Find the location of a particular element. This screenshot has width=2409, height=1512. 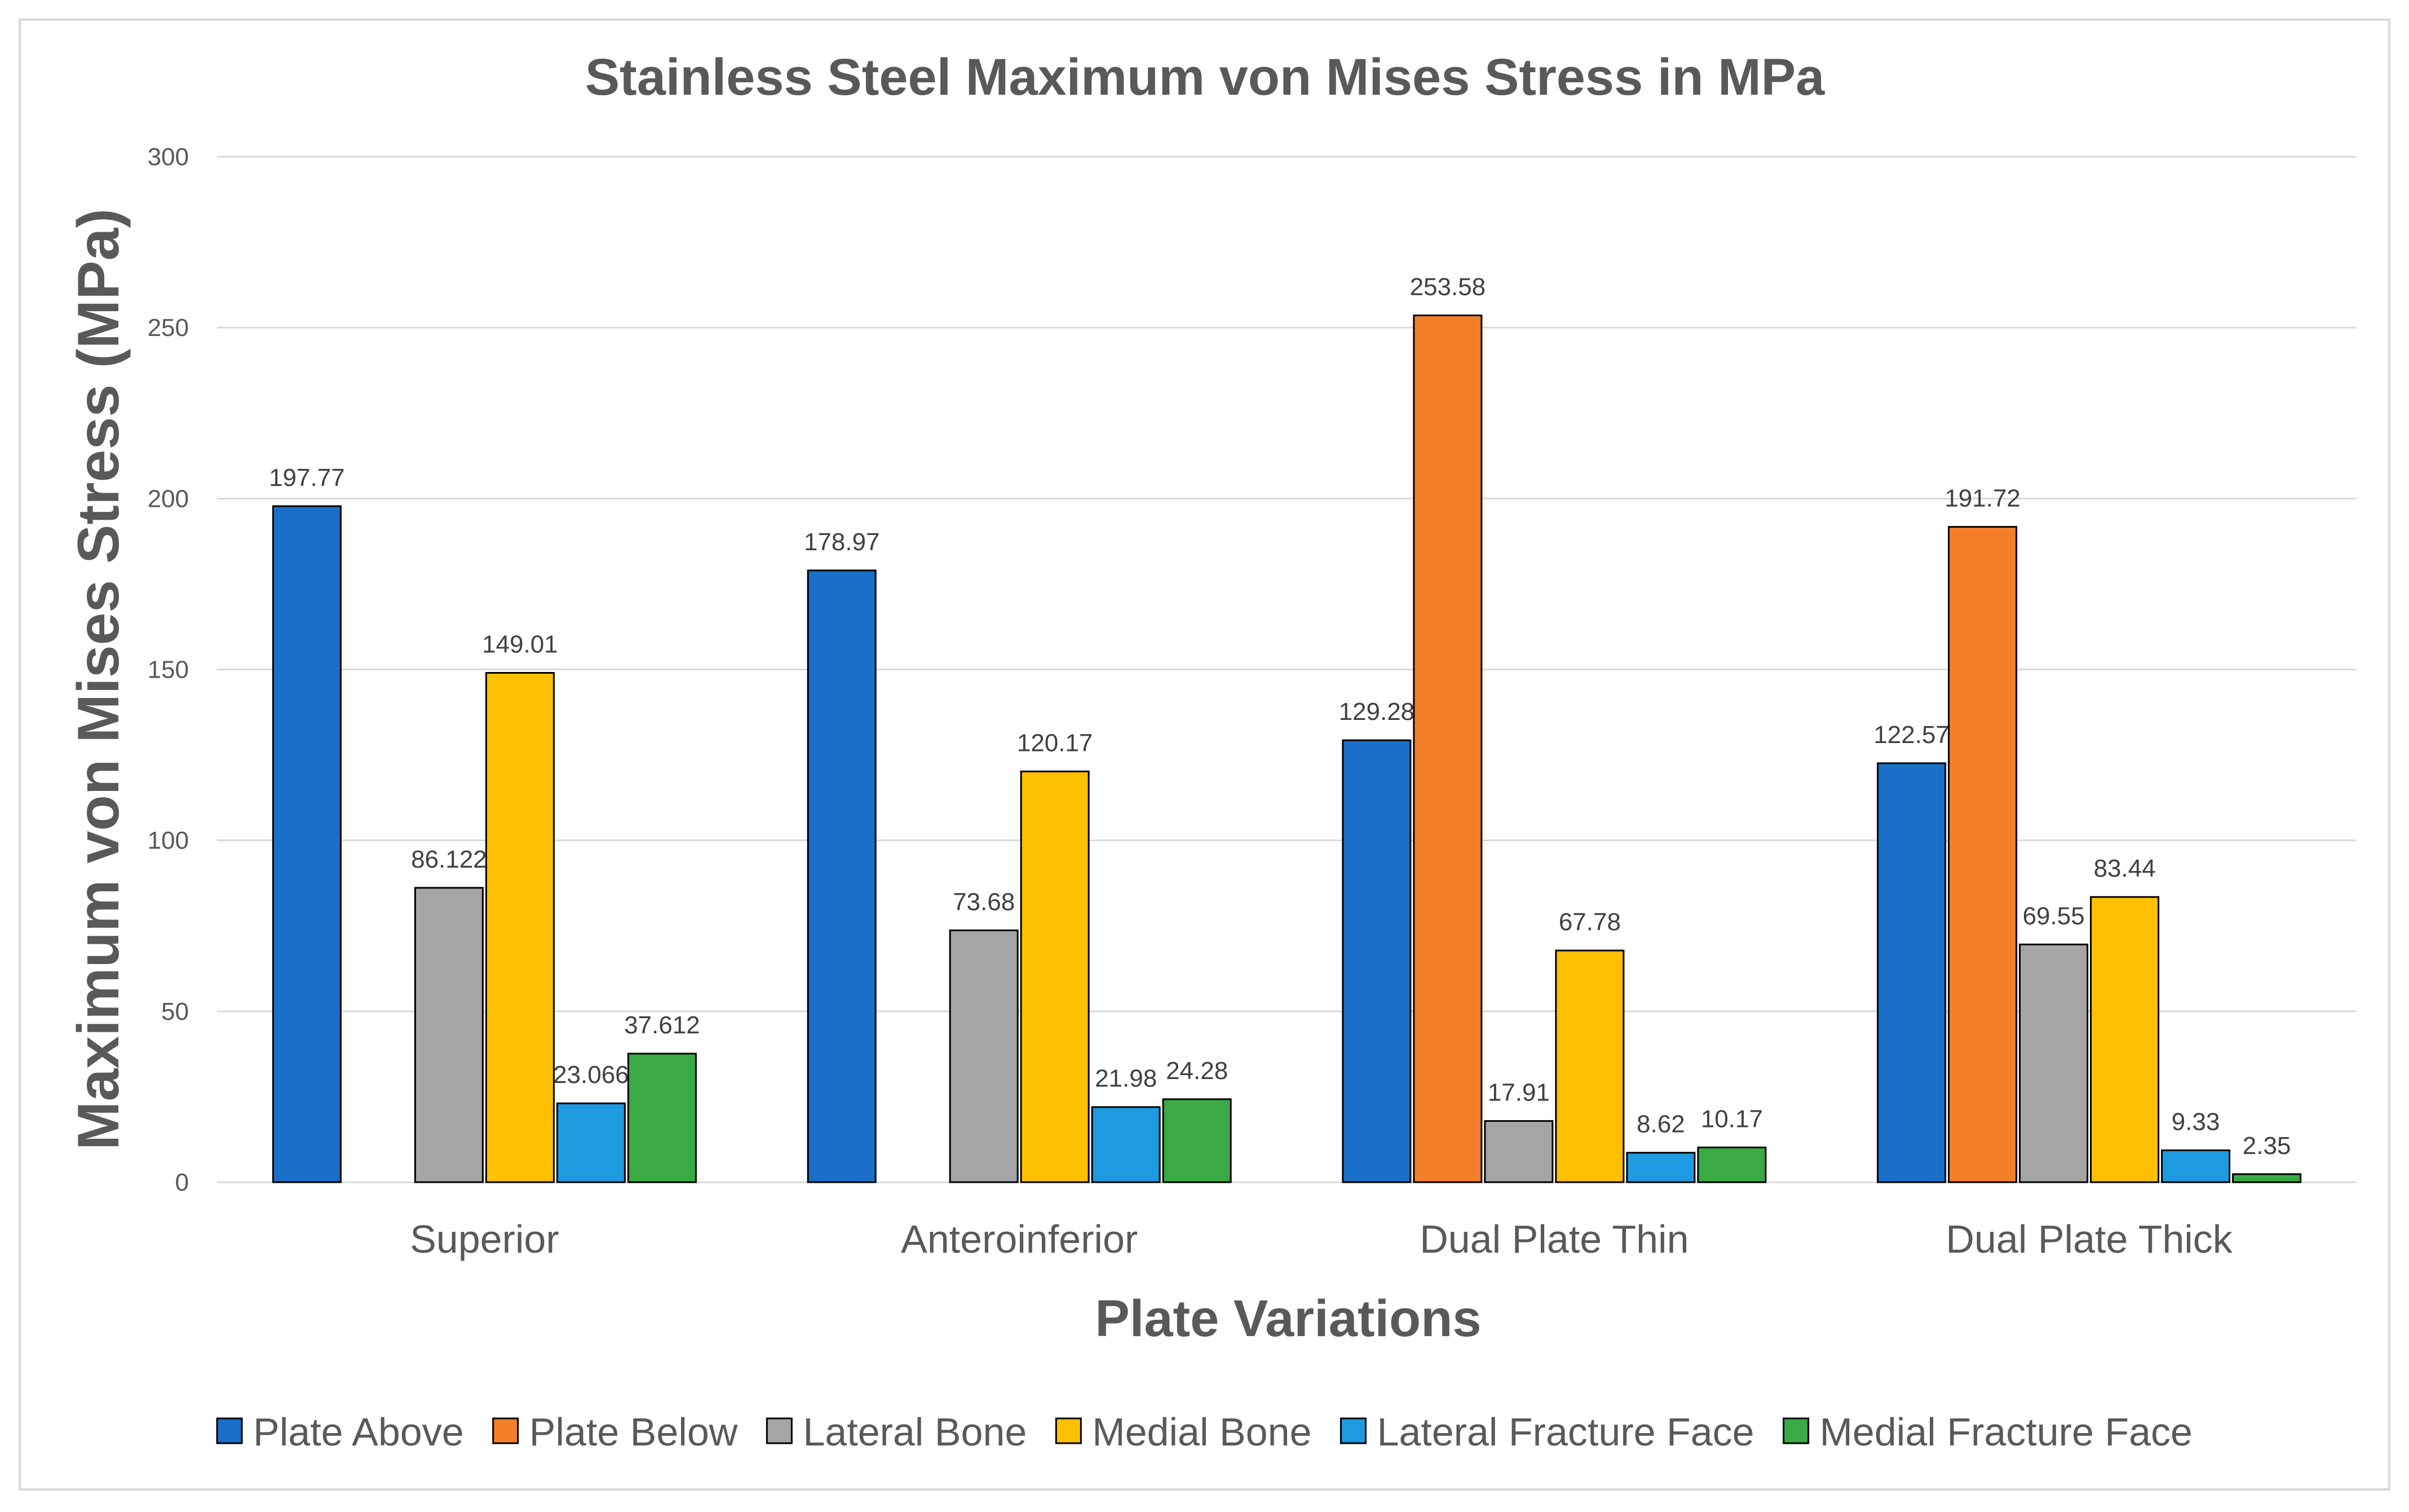

legend-item-medial-bone: Medial Bone is located at coordinates (1183, 1432).